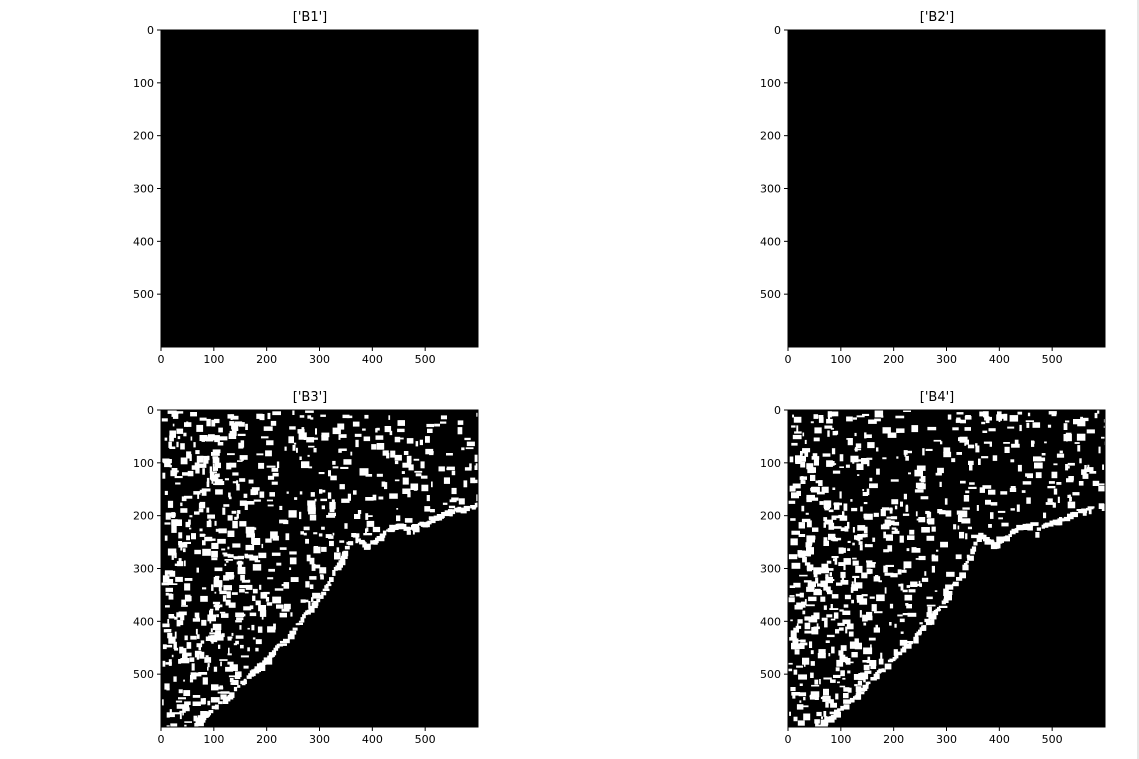 The width and height of the screenshot is (1139, 759). I want to click on scrollbar-edge, so click(1138, 379).